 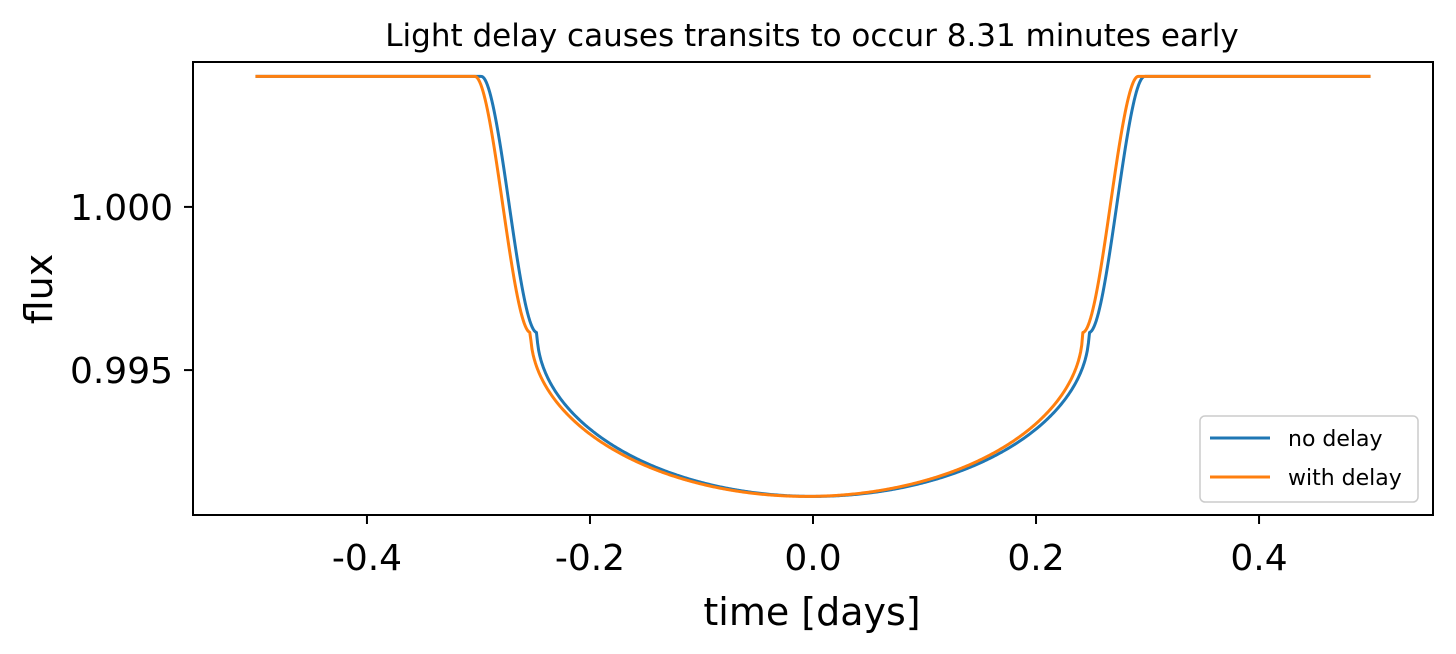 What do you see at coordinates (1309, 459) in the screenshot?
I see `legend: no delay with delay` at bounding box center [1309, 459].